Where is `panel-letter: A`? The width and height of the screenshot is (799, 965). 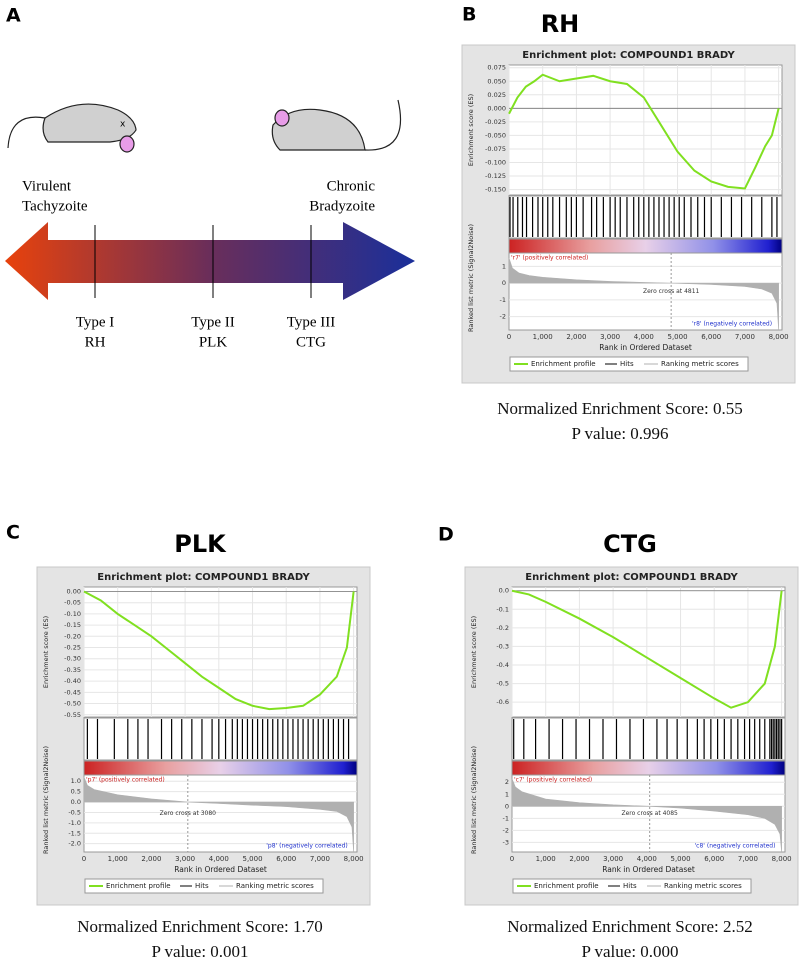
panel-letter: A is located at coordinates (13, 16).